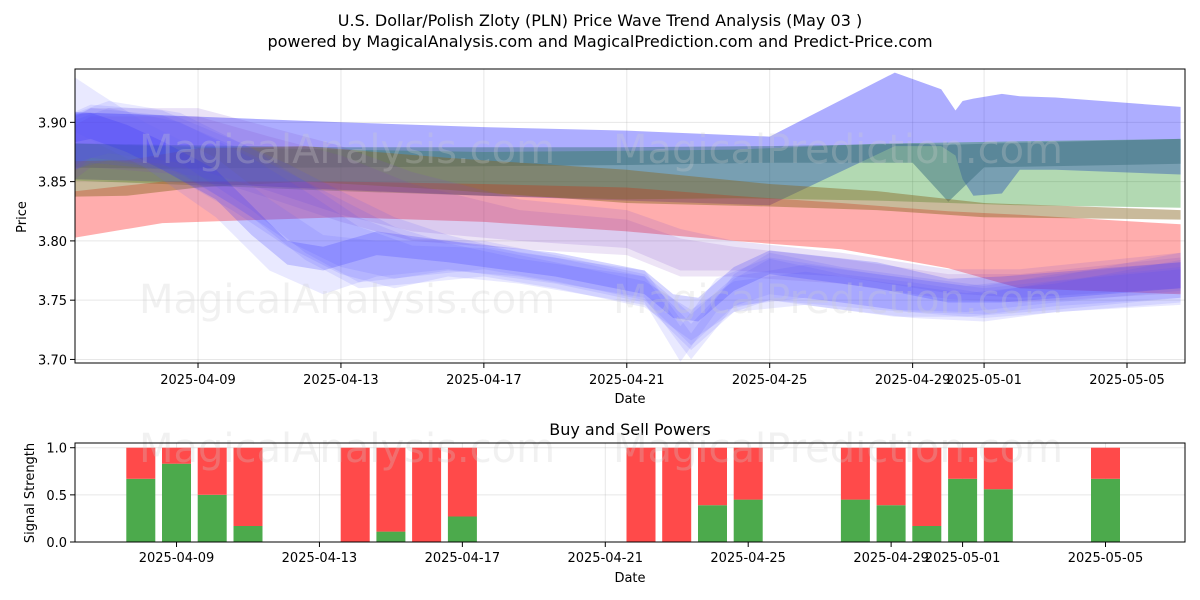 The image size is (1200, 600). Describe the element at coordinates (1106, 558) in the screenshot. I see `signal-xtick-label-7: 2025-05-05` at that location.